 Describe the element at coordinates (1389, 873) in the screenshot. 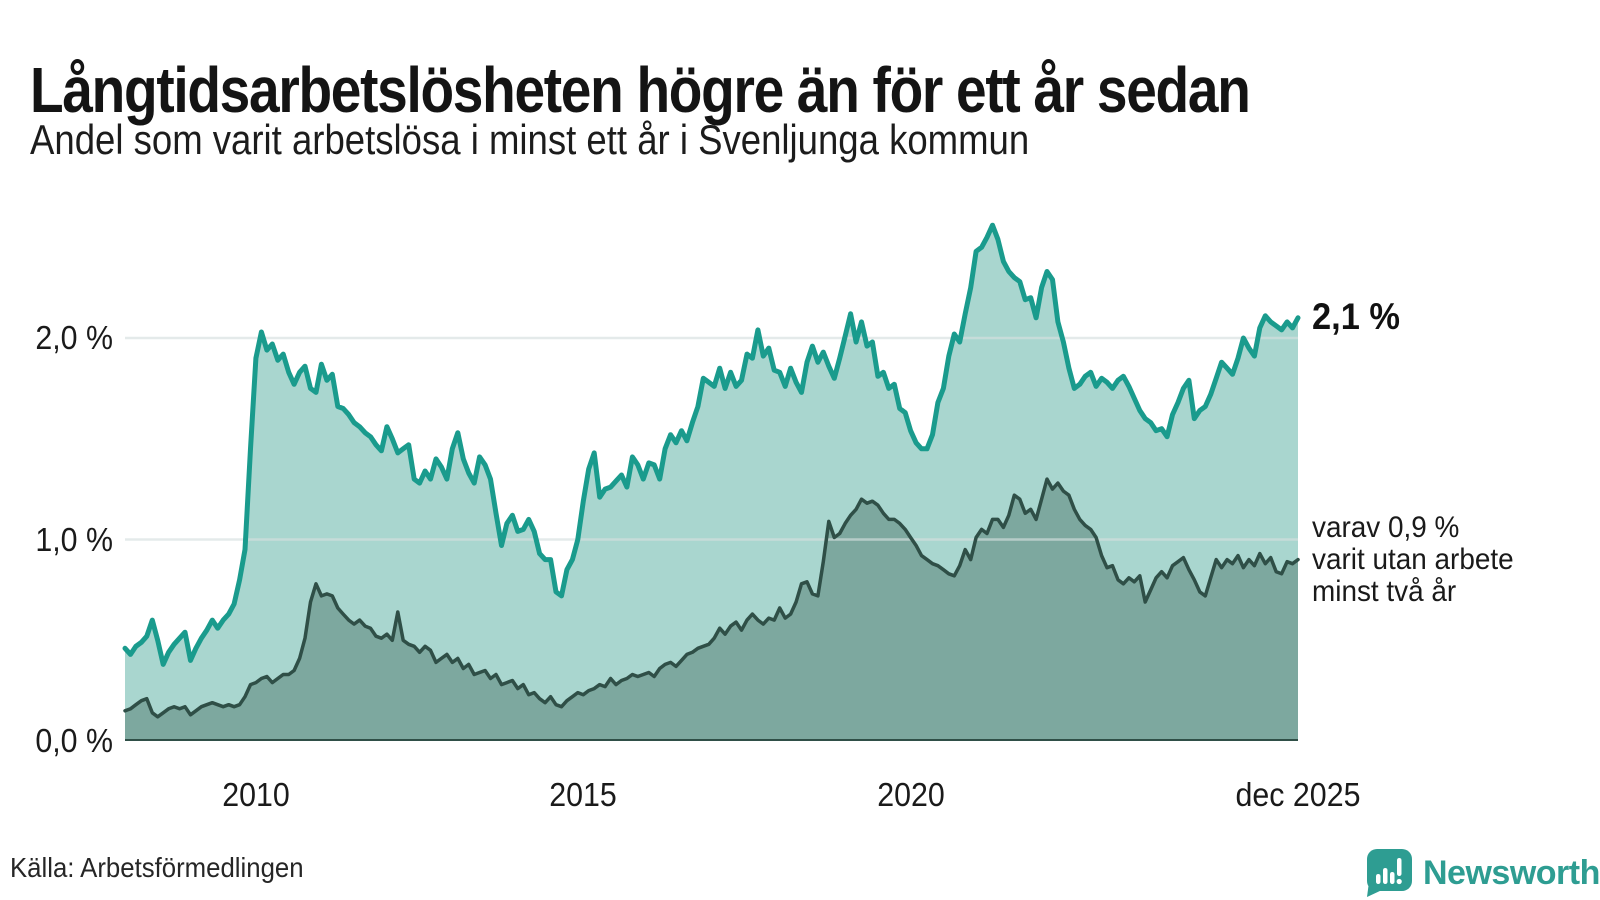

I see `newsworthy-logo-icon` at that location.